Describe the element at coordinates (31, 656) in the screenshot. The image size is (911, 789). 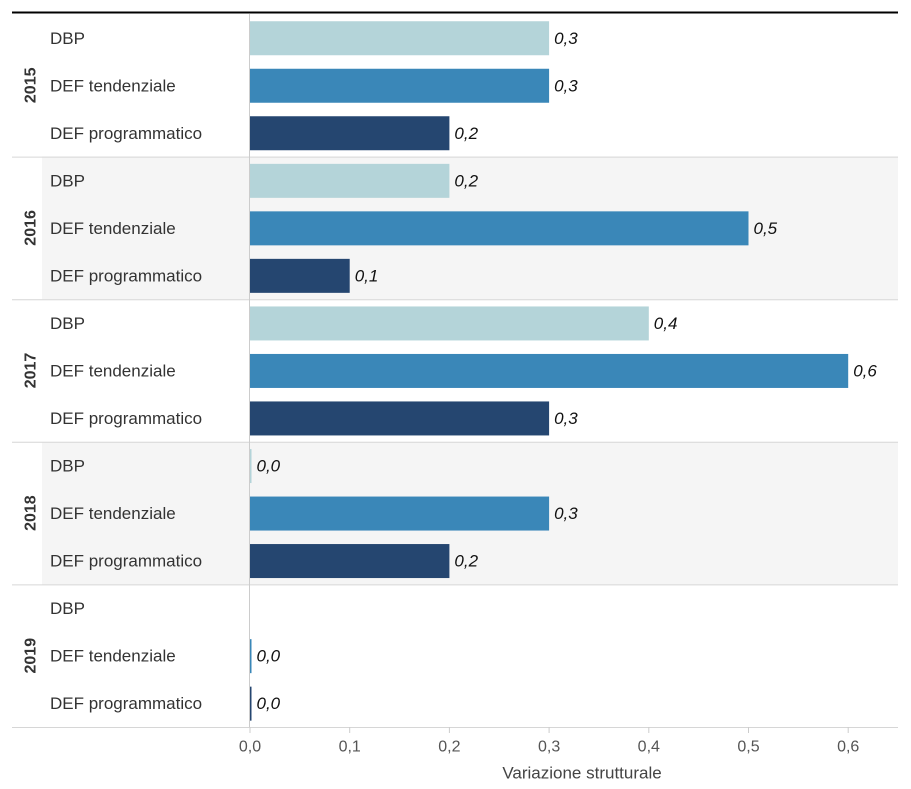
I see `year-label-2019: 2019` at that location.